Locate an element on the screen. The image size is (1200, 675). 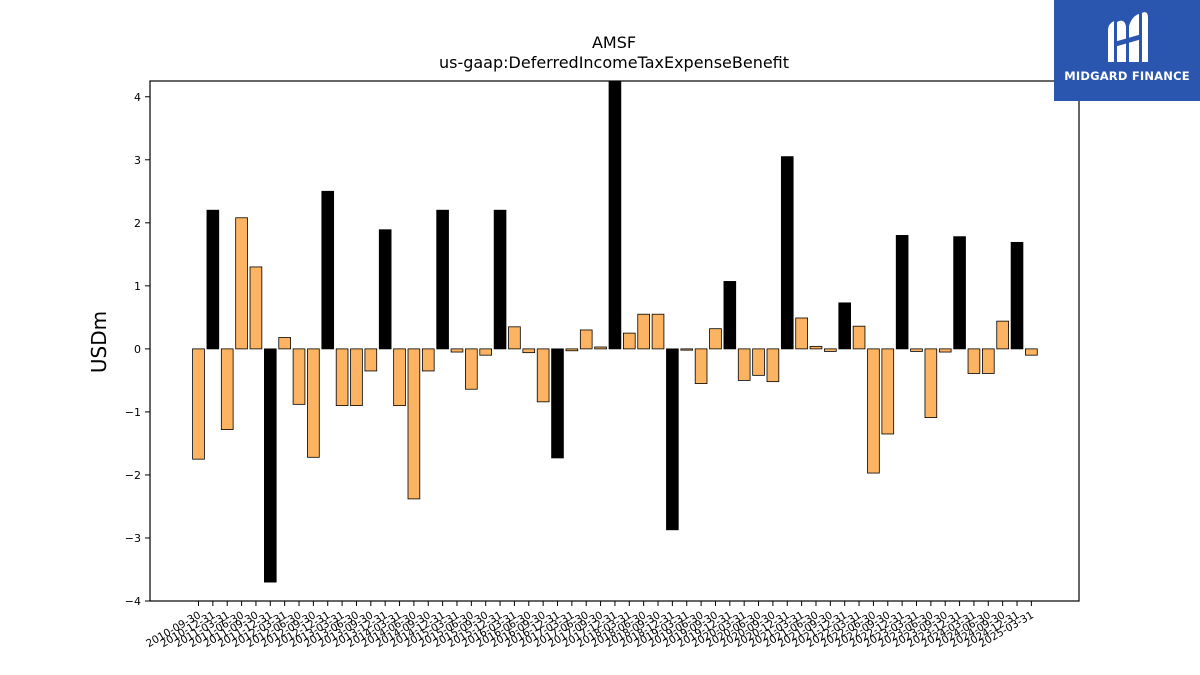
y-tick-label: −1 is located at coordinates (133, 412).